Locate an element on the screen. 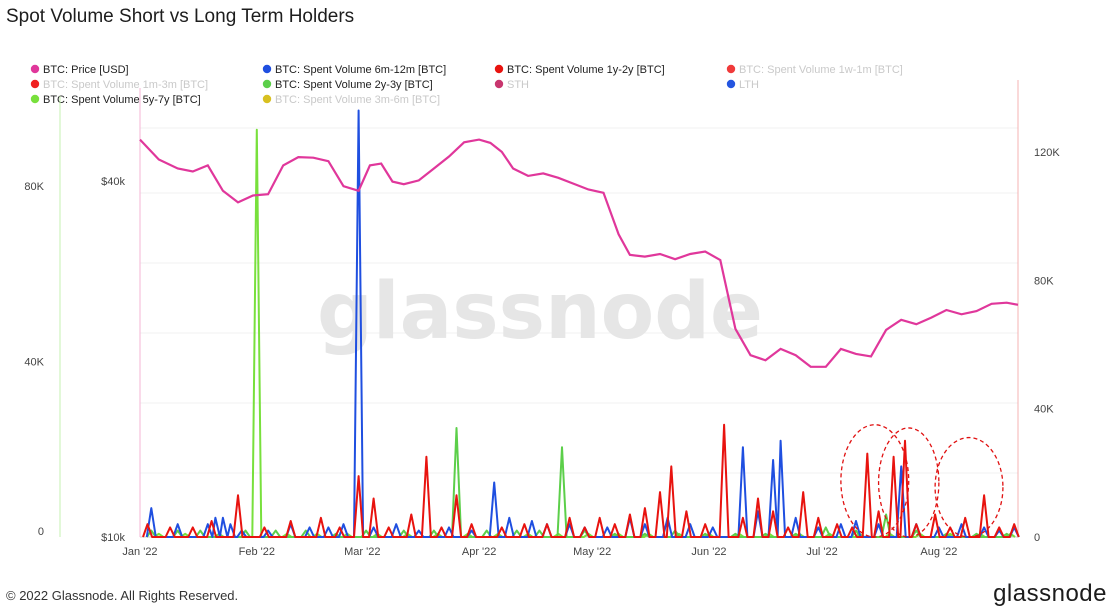  chart-title: Spot Volume Short vs Long Term Holders is located at coordinates (180, 16).